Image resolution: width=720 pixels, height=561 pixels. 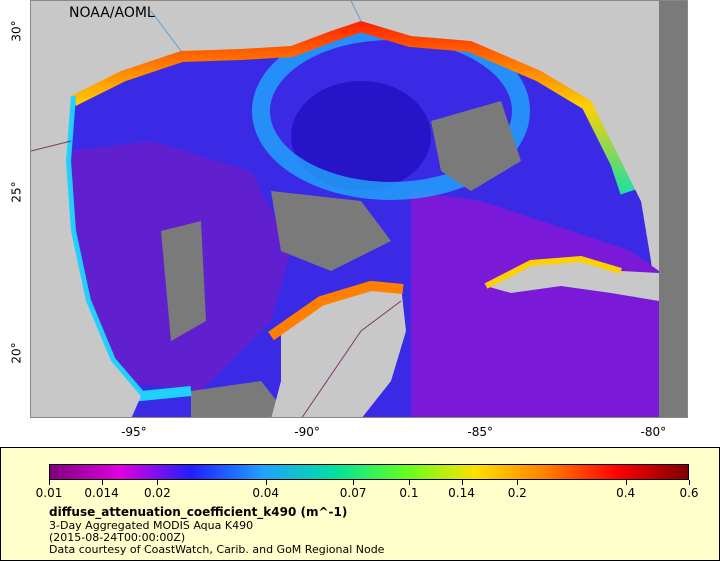 What do you see at coordinates (101, 493) in the screenshot?
I see `colorbar-tick-label: 0.014` at bounding box center [101, 493].